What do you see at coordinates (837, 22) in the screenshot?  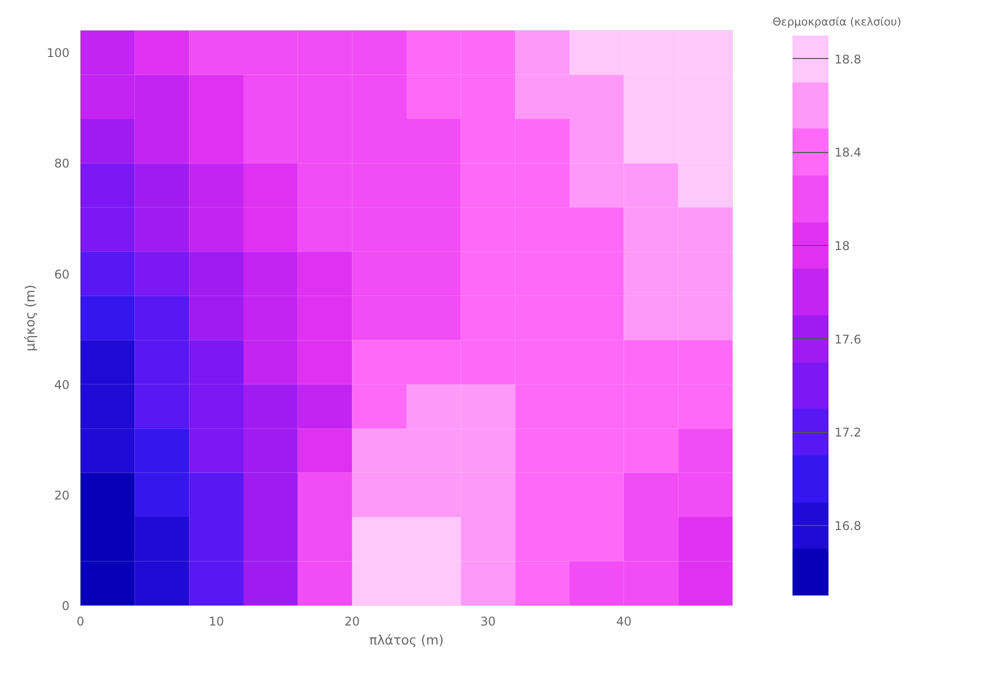 I see `color-bar-title: Θερμοκρασία (κελσίου)` at bounding box center [837, 22].